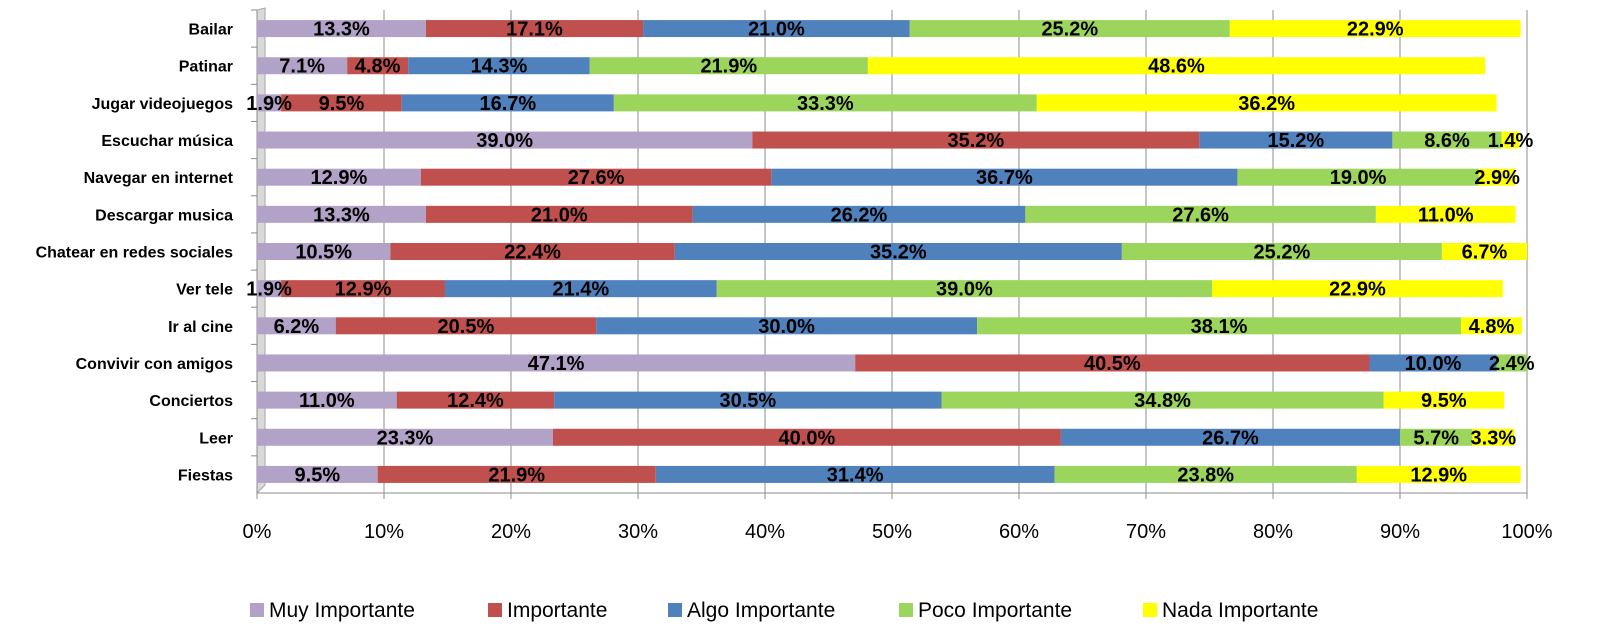 This screenshot has height=639, width=1604. I want to click on data-label: 36.2%, so click(1266, 104).